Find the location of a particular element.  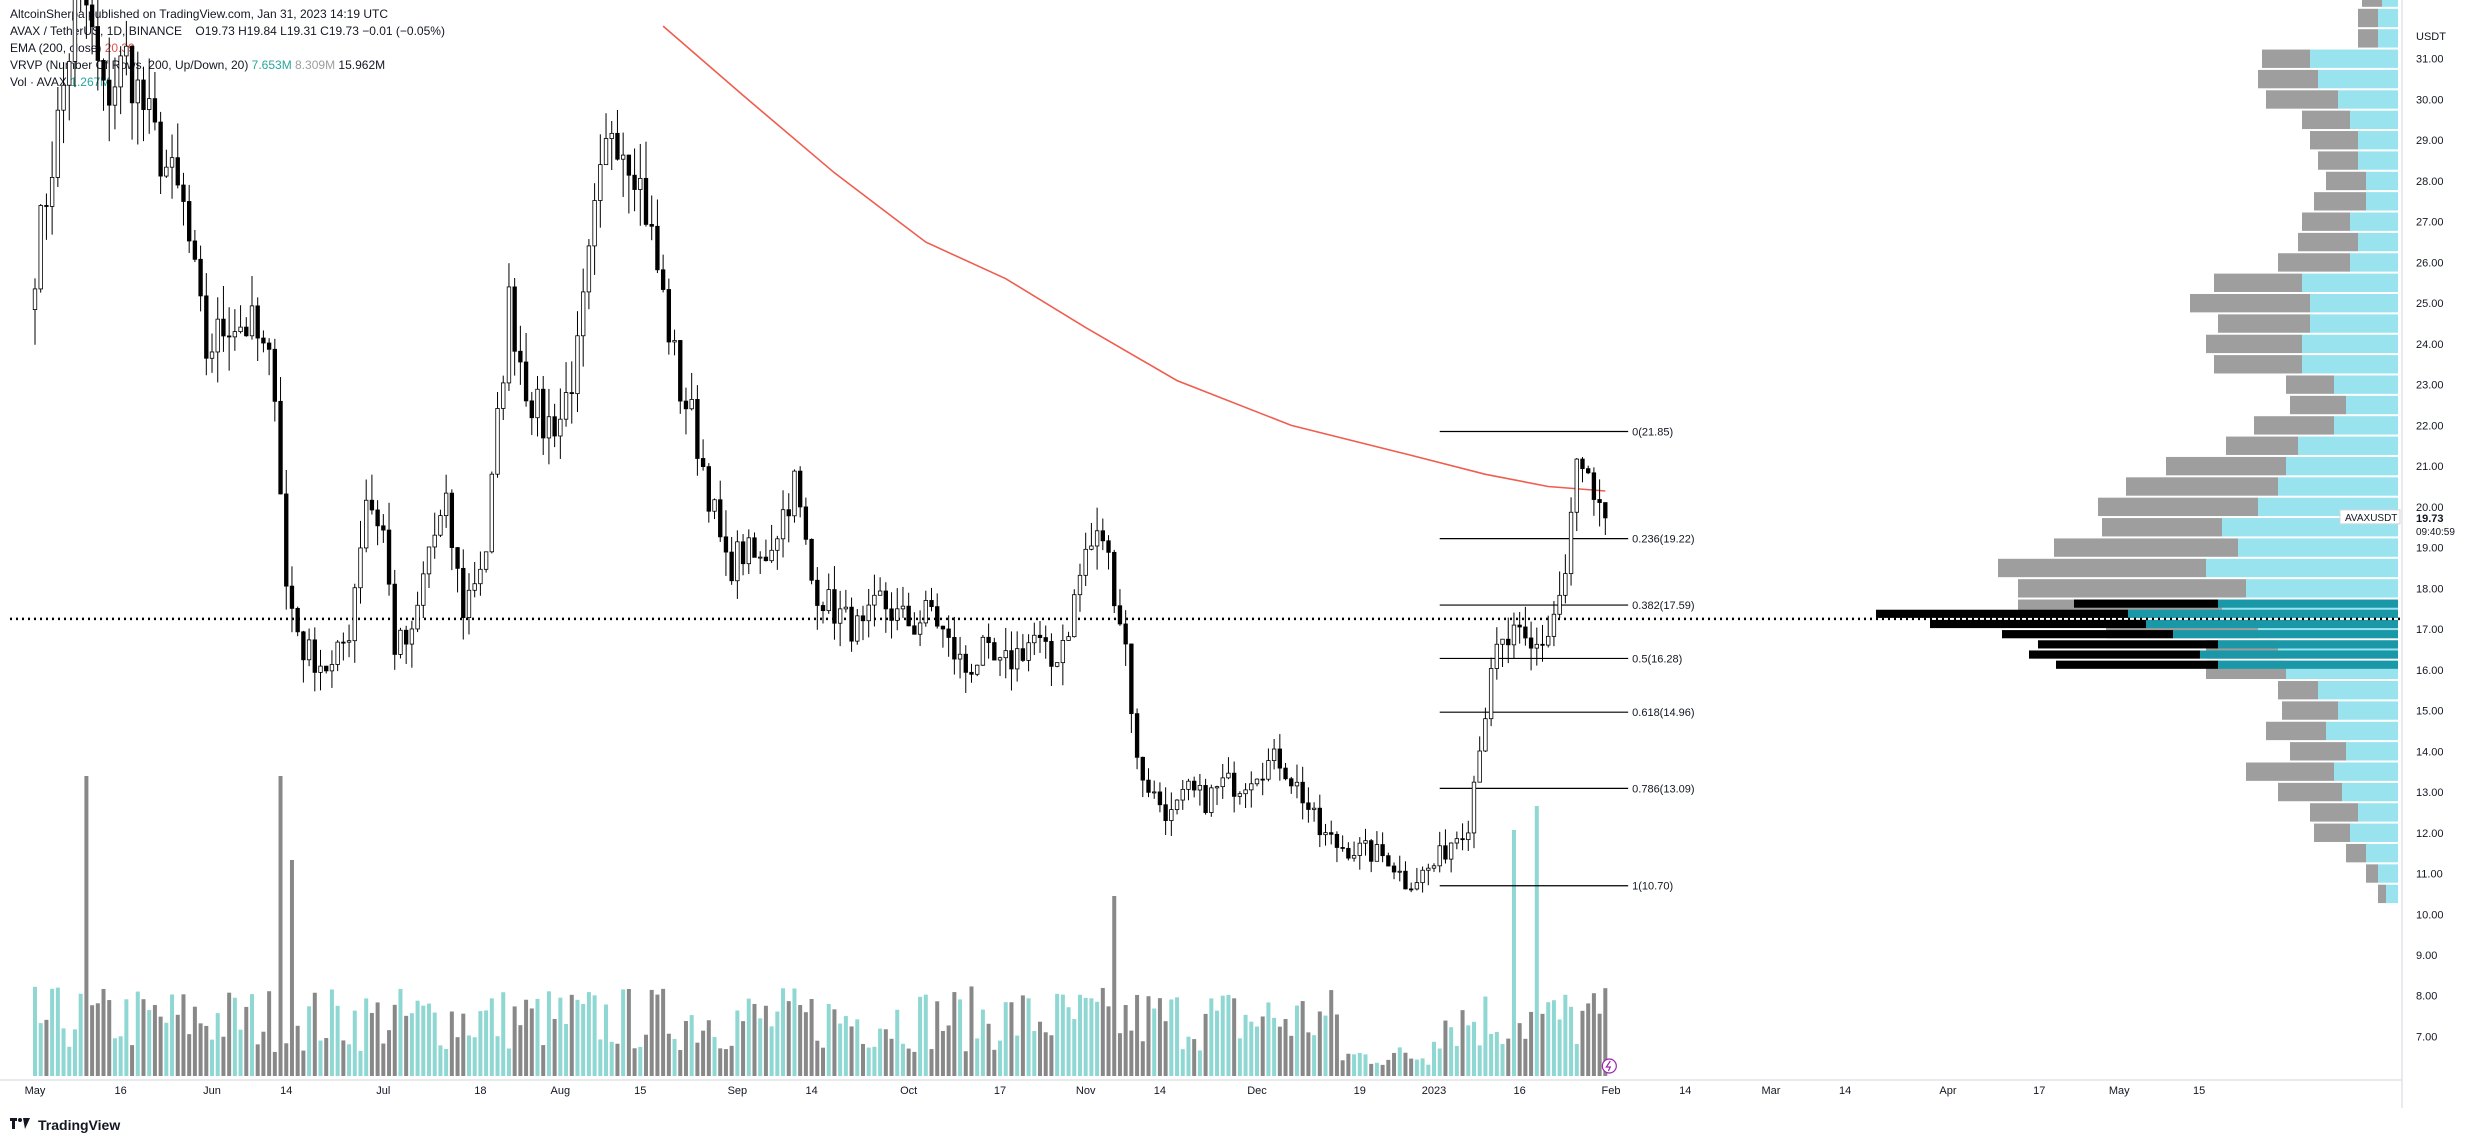

symbol-tag-box is located at coordinates (2370, 517).